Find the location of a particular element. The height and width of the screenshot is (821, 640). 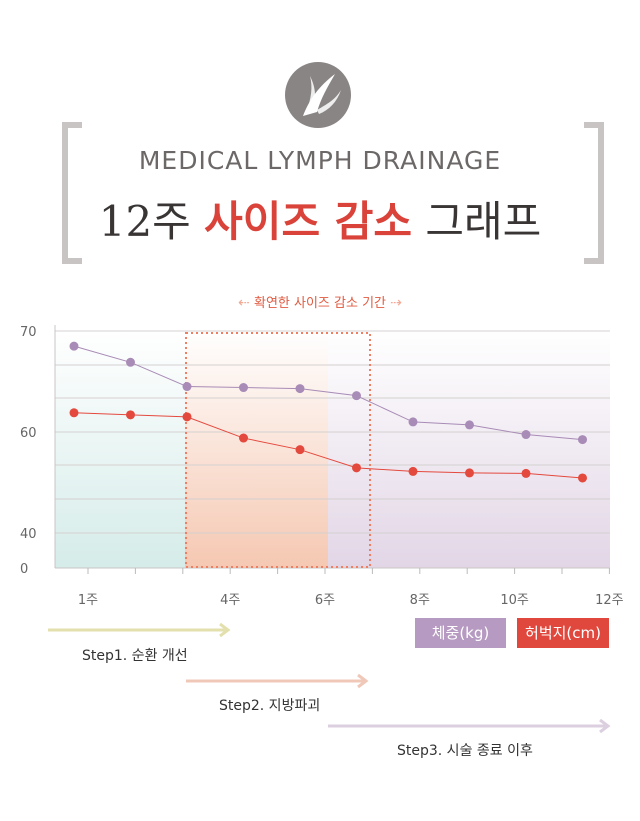

title-suffix: 그래프 is located at coordinates (483, 221).